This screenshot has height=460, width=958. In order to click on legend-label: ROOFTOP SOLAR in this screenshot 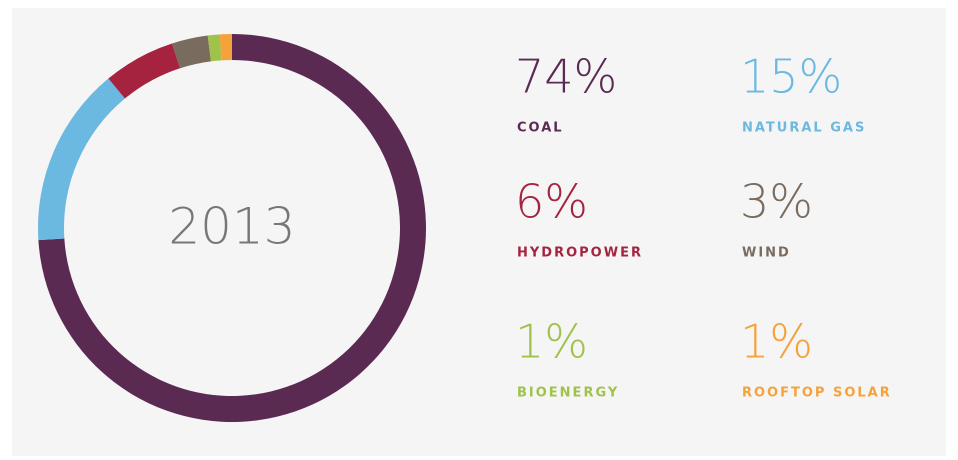, I will do `click(817, 393)`.